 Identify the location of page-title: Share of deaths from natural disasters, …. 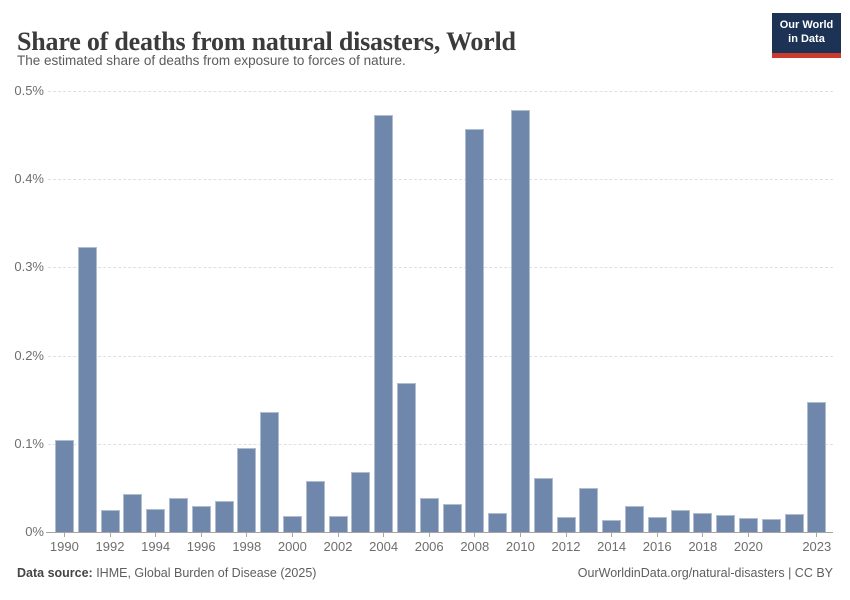
(266, 42).